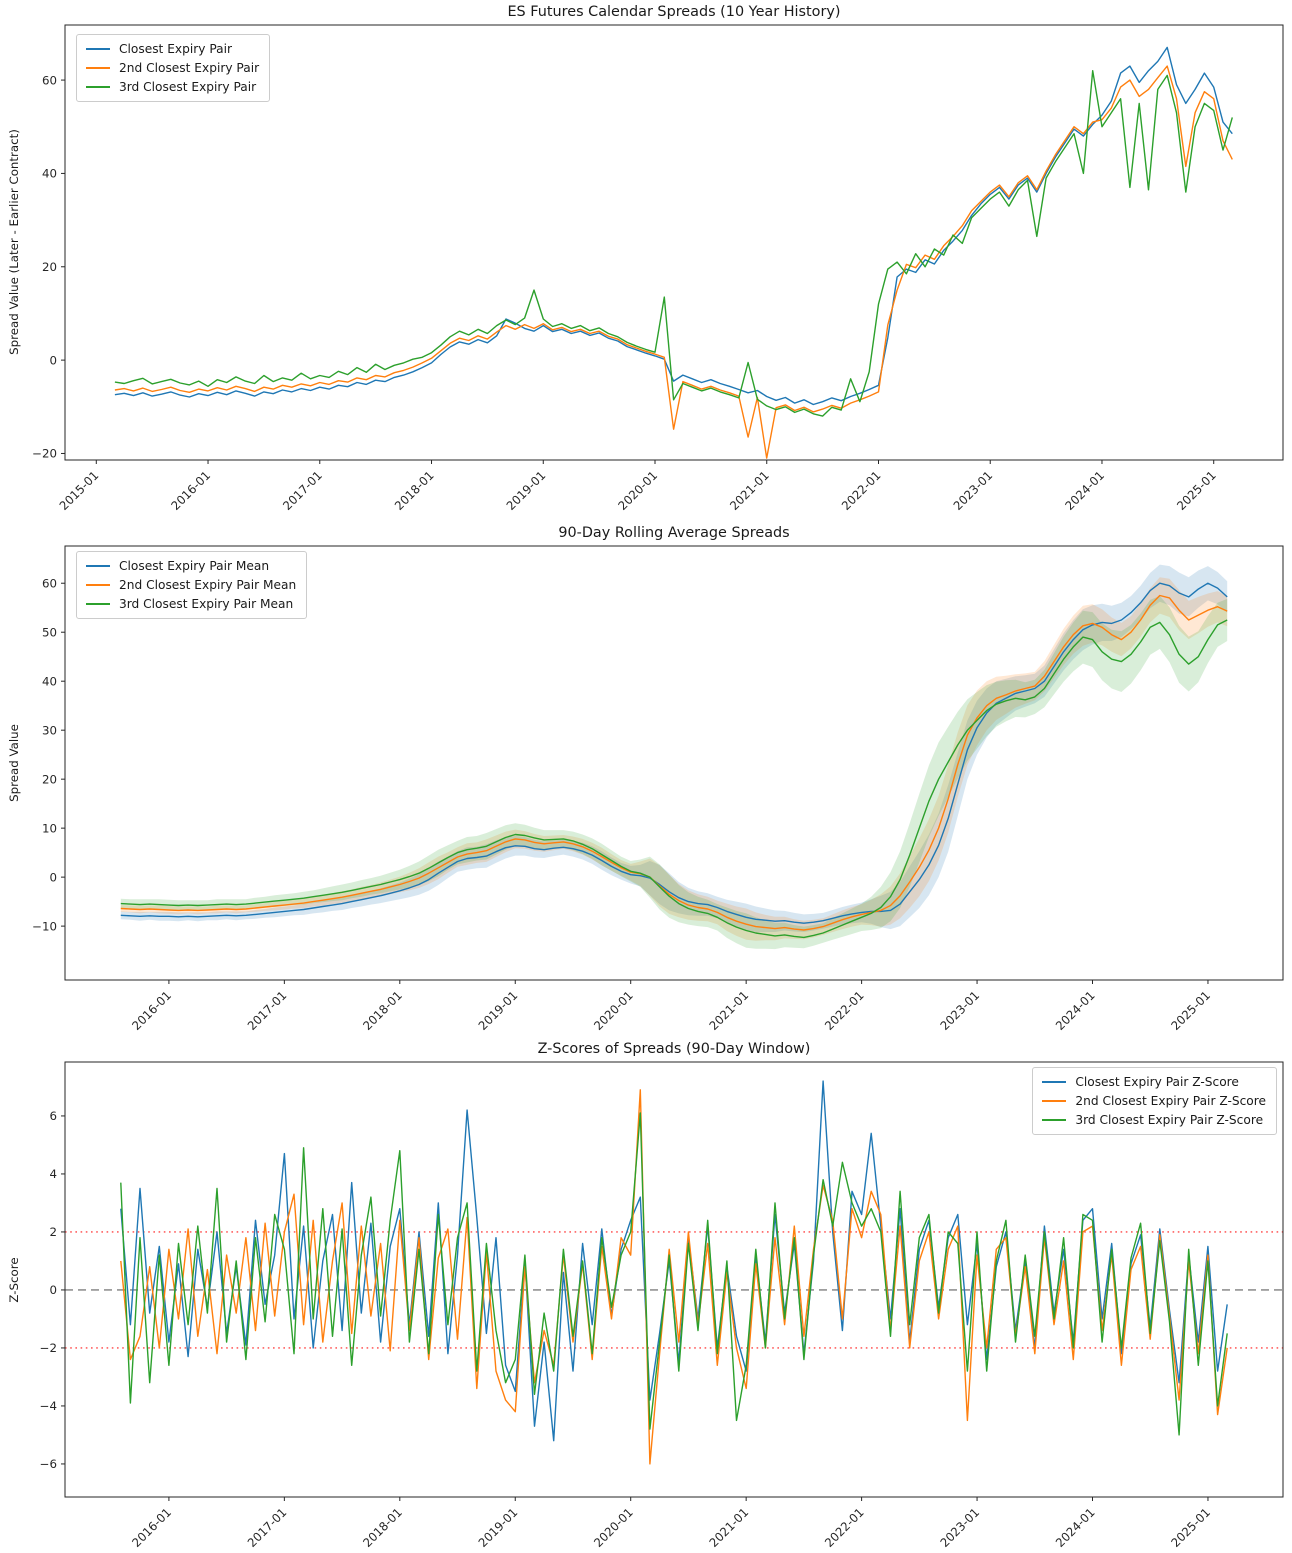 Image resolution: width=1292 pixels, height=1553 pixels. I want to click on y-tick-label: 30, so click(49, 730).